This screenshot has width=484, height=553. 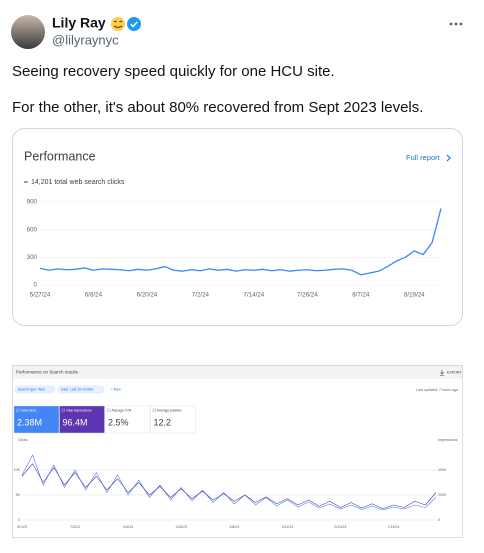 What do you see at coordinates (442, 373) in the screenshot?
I see `export-icon` at bounding box center [442, 373].